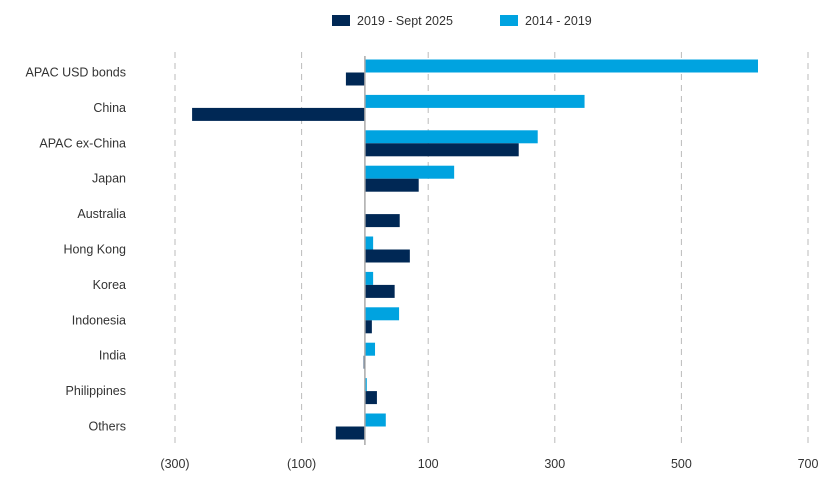  Describe the element at coordinates (112, 356) in the screenshot. I see `category-label: India` at that location.